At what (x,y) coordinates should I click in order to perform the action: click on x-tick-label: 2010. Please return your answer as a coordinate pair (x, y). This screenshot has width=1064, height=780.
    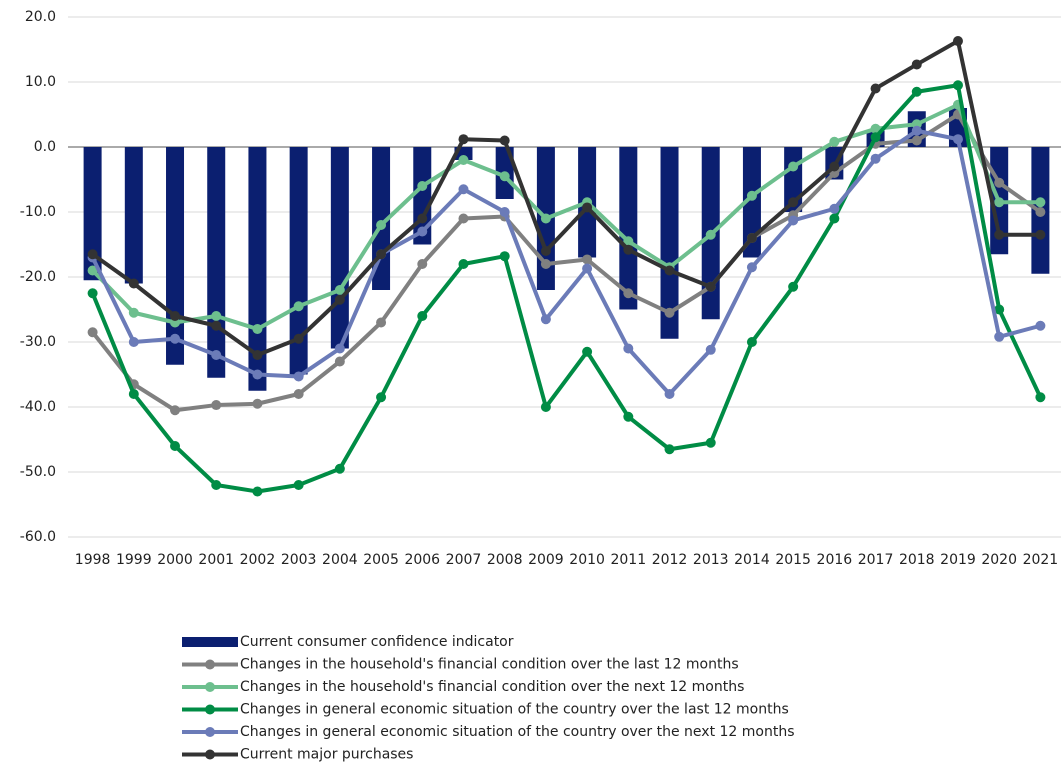
    Looking at the image, I should click on (587, 560).